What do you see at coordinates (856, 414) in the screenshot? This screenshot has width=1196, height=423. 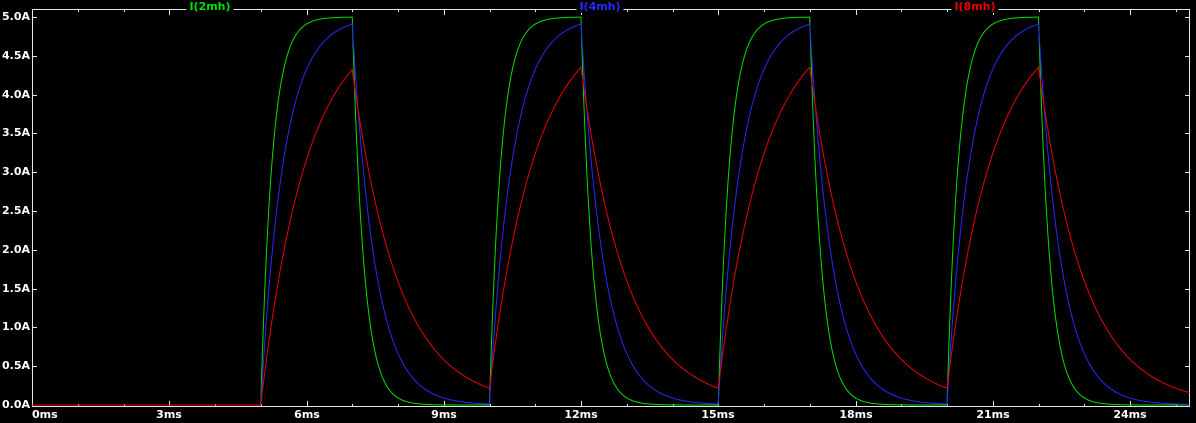 I see `x-tick-label-18ms: 18ms` at bounding box center [856, 414].